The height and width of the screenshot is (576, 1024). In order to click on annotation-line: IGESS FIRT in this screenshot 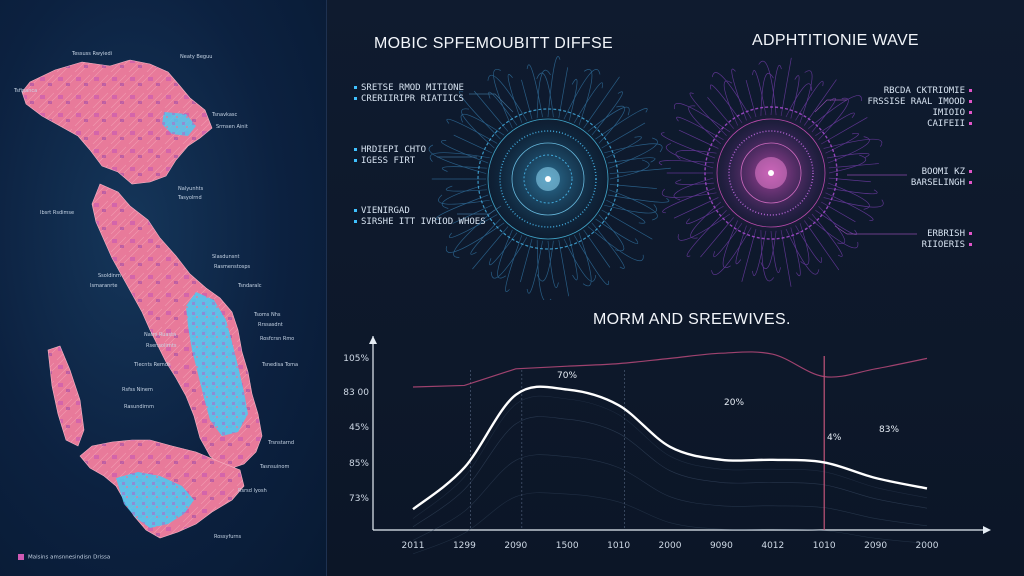, I will do `click(388, 161)`.